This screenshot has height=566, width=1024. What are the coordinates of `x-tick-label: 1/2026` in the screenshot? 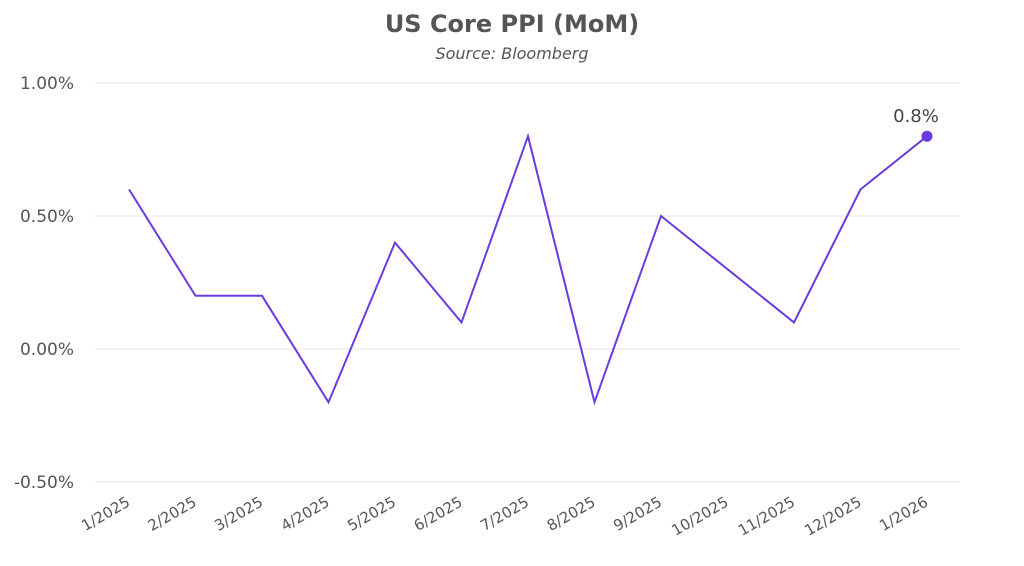 It's located at (903, 514).